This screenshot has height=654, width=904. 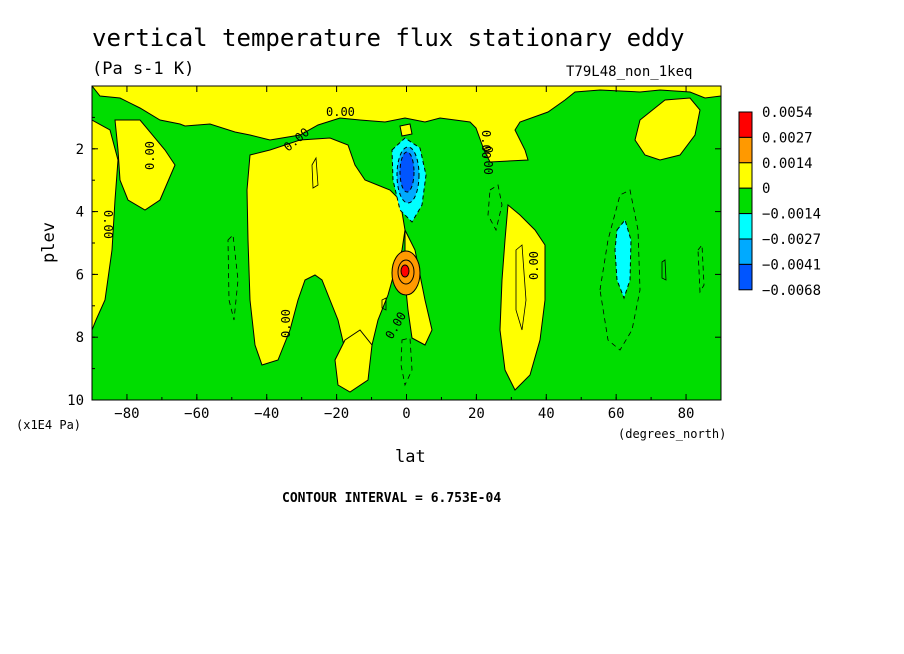 I want to click on x-tick-label: 20, so click(x=476, y=414).